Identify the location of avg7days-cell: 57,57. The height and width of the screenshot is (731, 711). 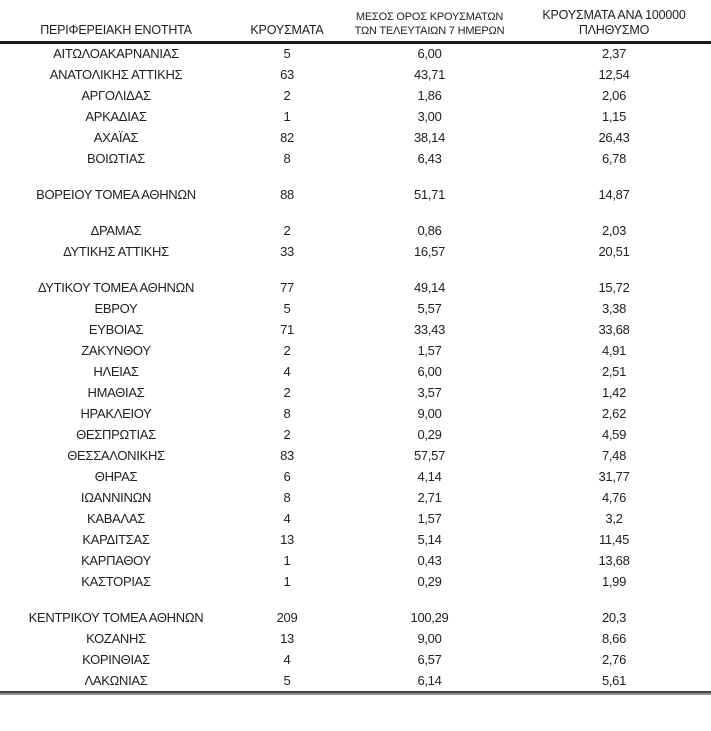
(429, 455).